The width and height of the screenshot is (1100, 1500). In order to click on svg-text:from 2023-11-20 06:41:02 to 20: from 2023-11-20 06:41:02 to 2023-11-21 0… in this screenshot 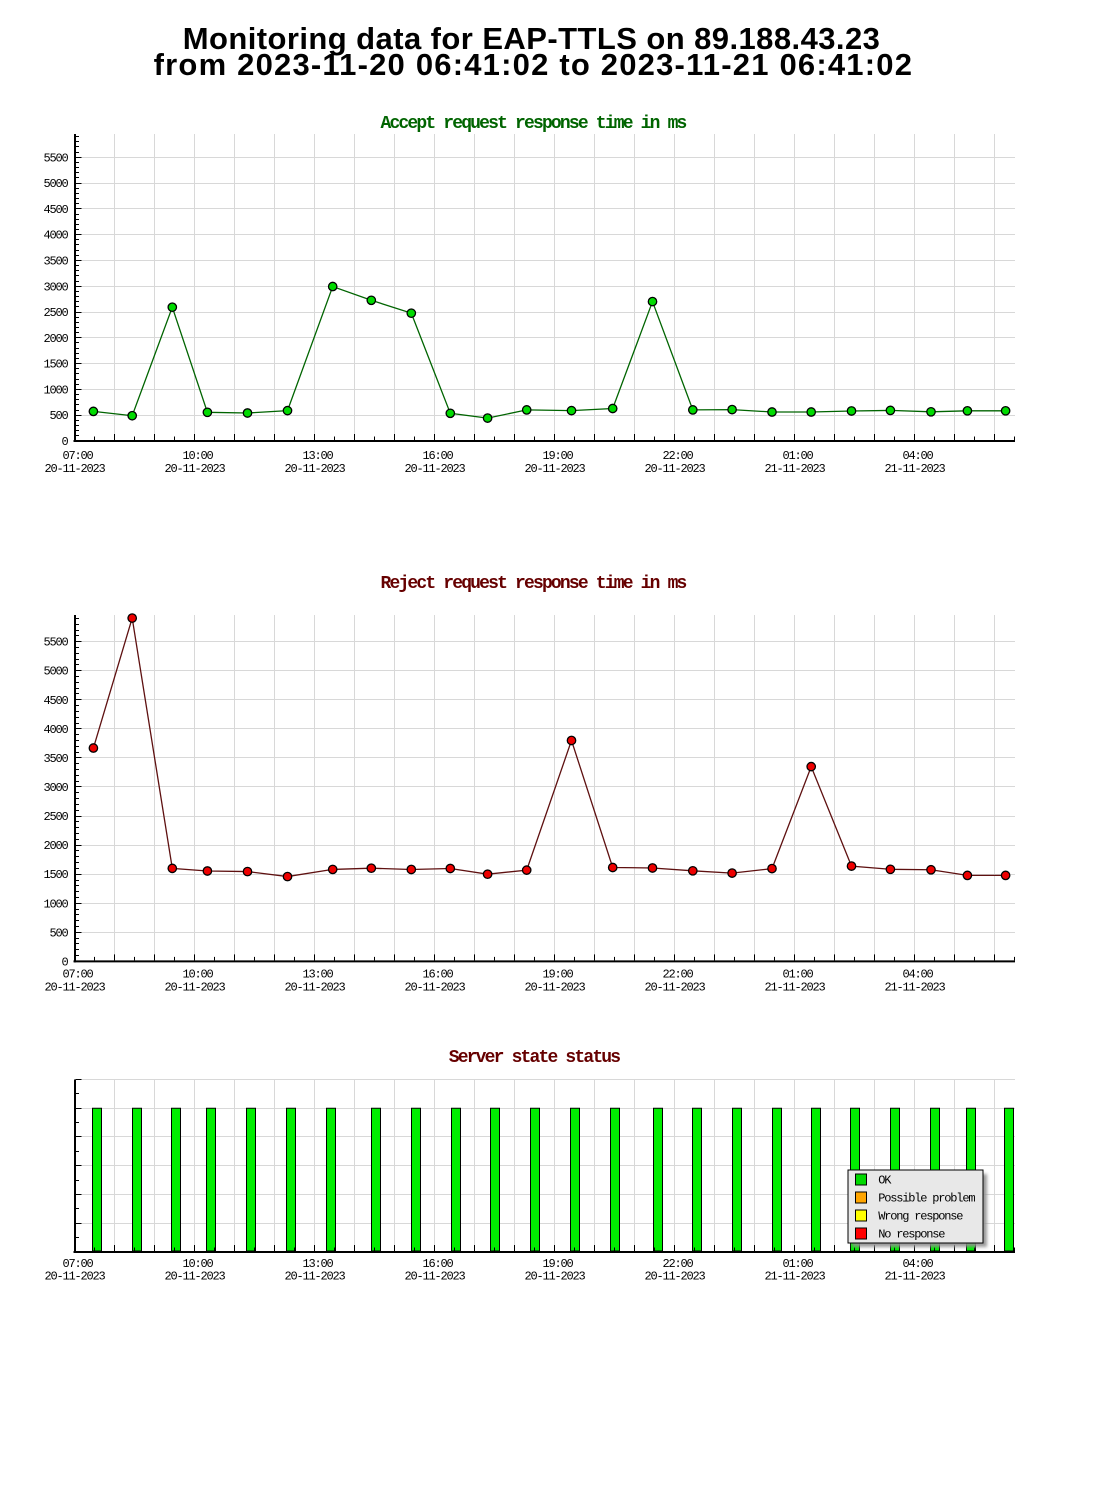, I will do `click(534, 64)`.